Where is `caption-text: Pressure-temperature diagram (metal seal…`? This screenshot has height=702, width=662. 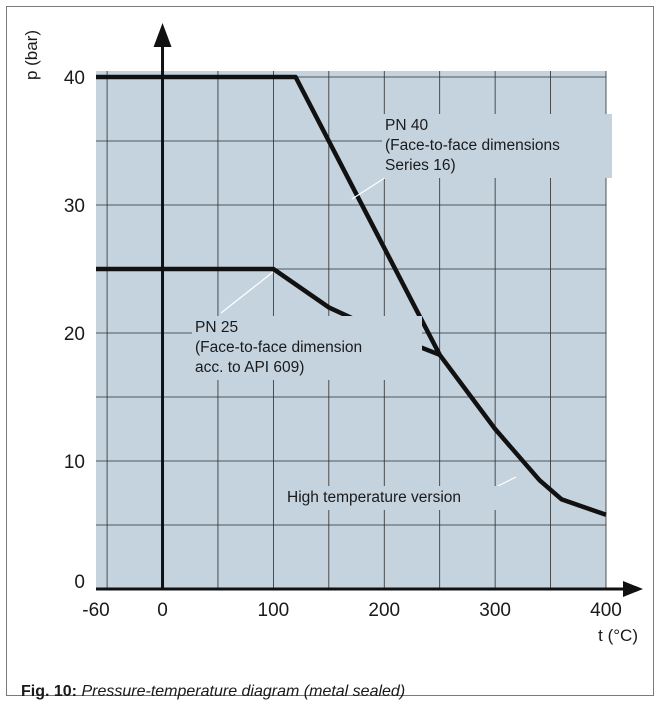
caption-text: Pressure-temperature diagram (metal seal… is located at coordinates (243, 691).